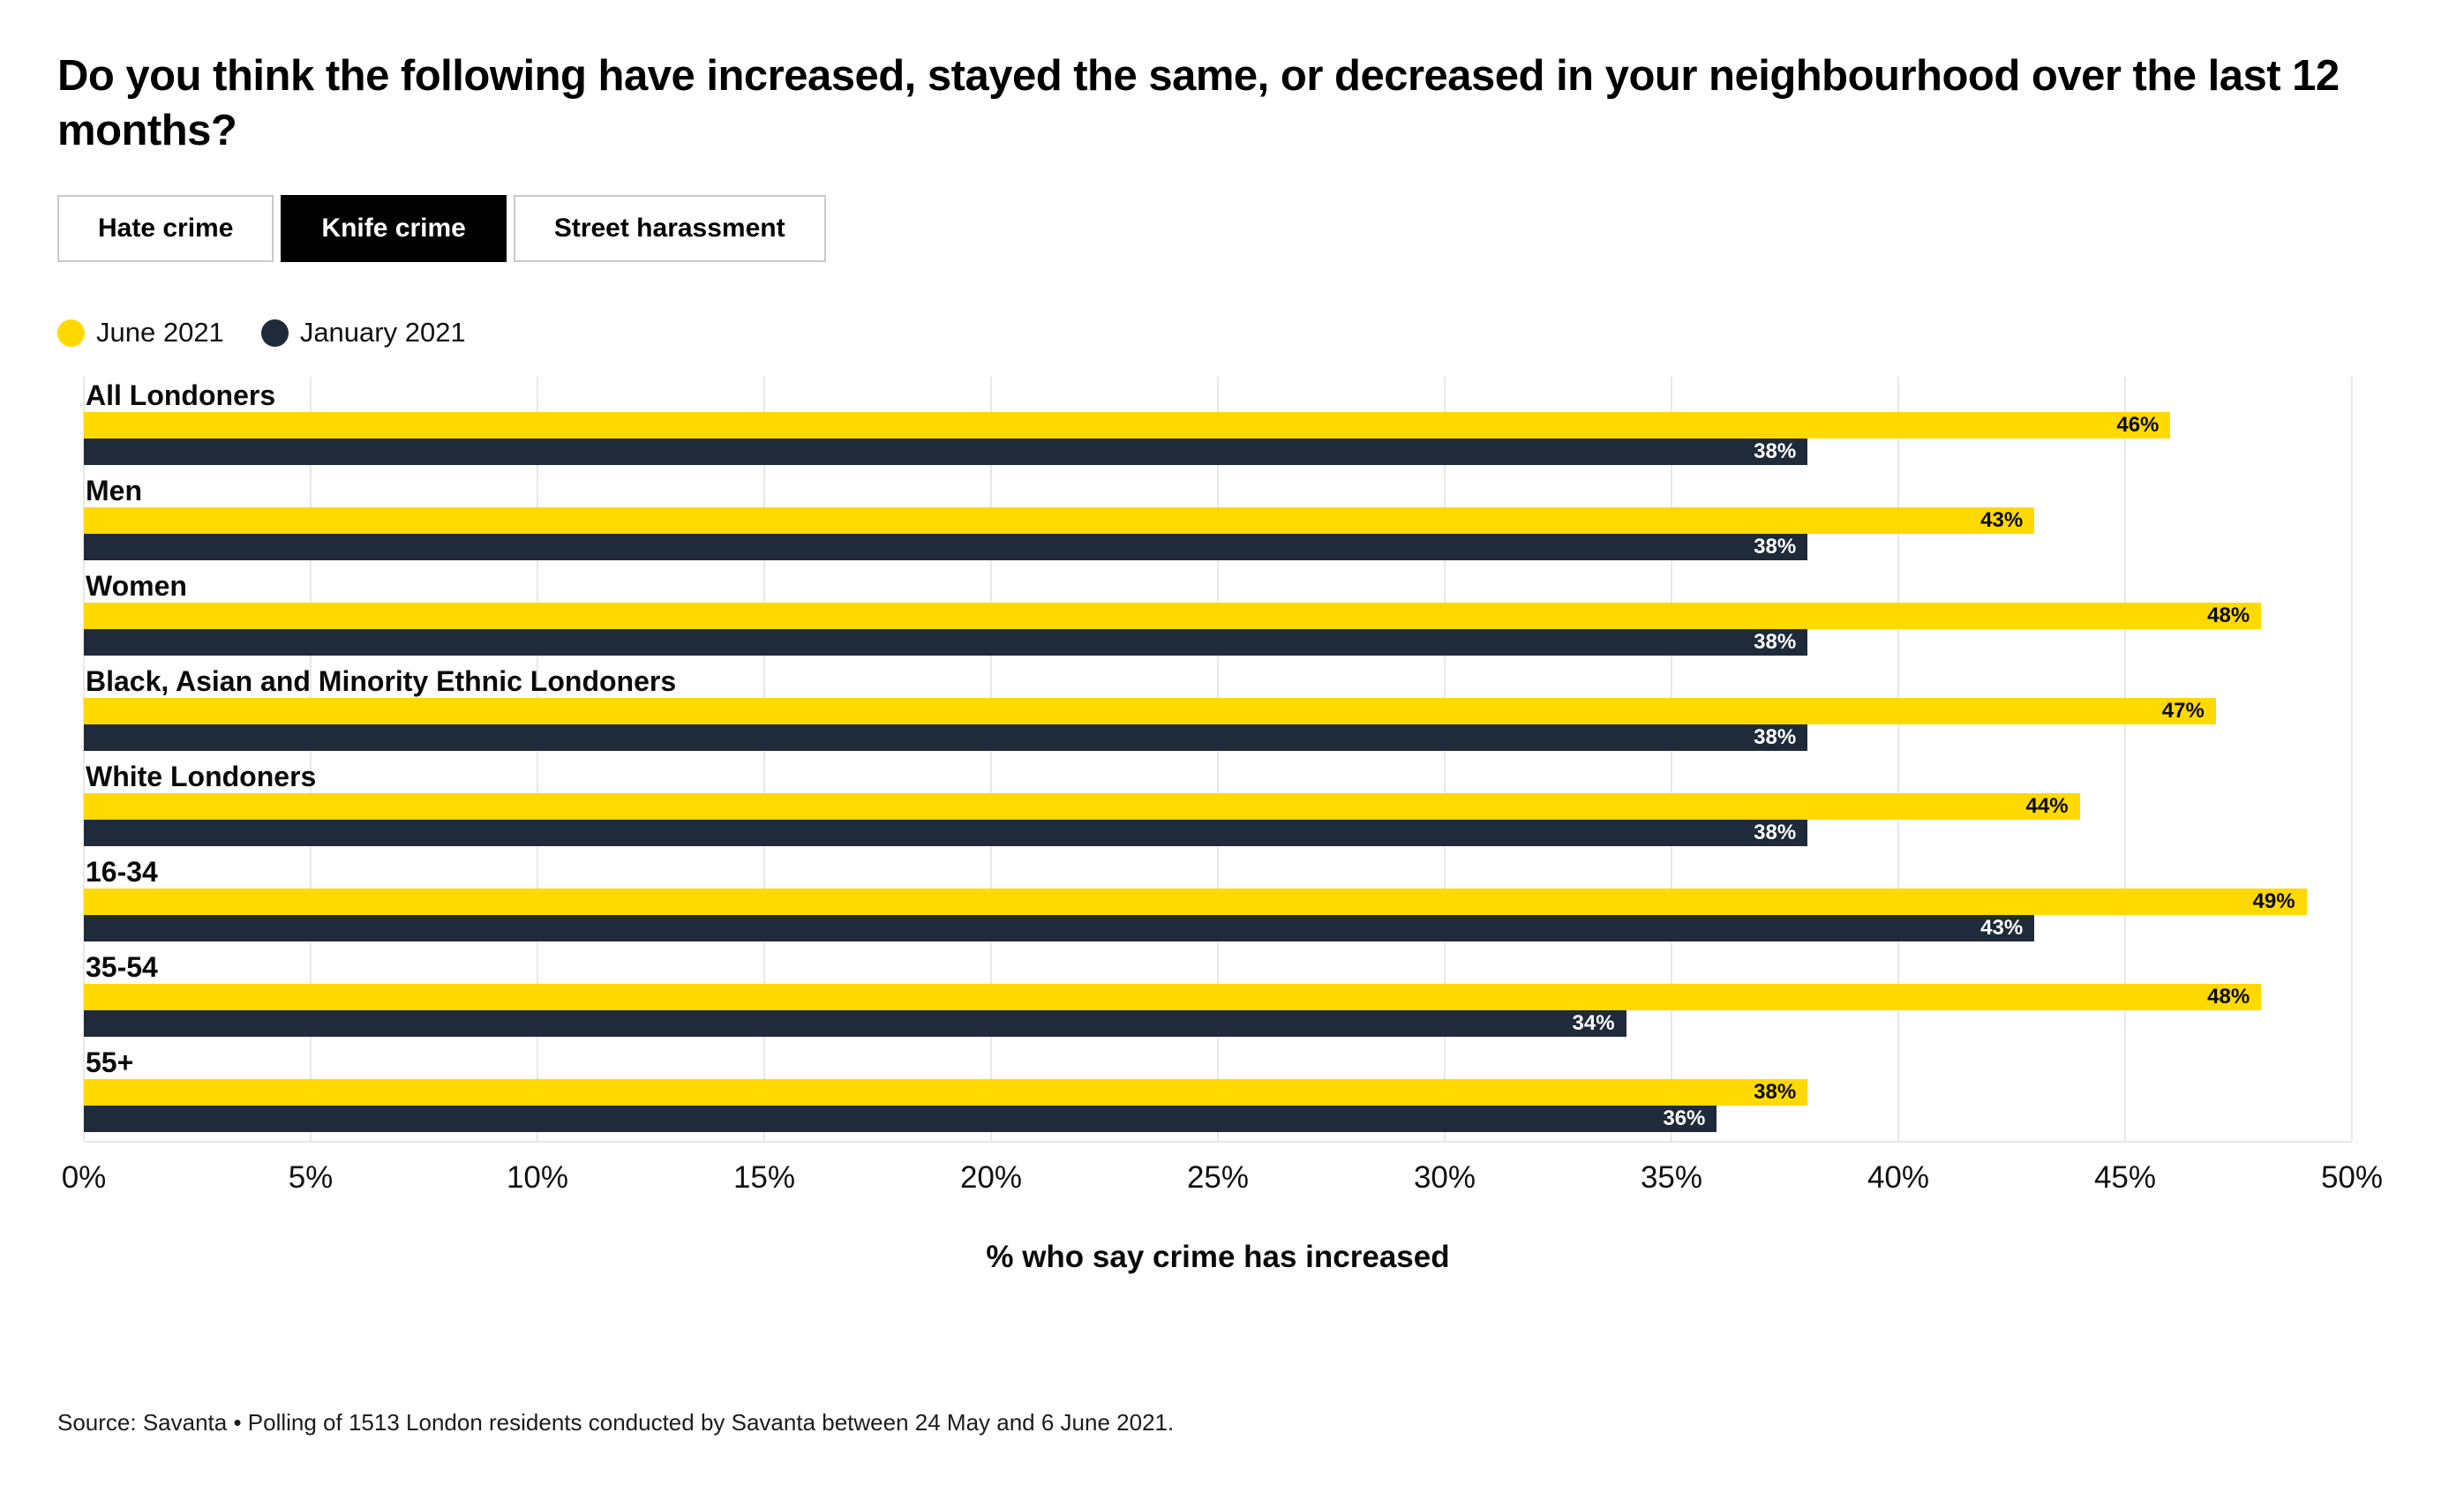 The image size is (2464, 1500). What do you see at coordinates (946, 738) in the screenshot?
I see `bar-january-2021-black-asian-and-minority-ethnic-londoners: 38%` at bounding box center [946, 738].